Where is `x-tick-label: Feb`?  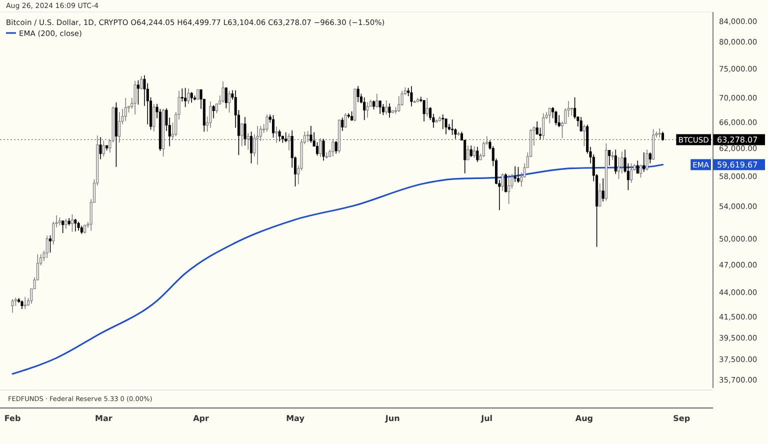 x-tick-label: Feb is located at coordinates (12, 418).